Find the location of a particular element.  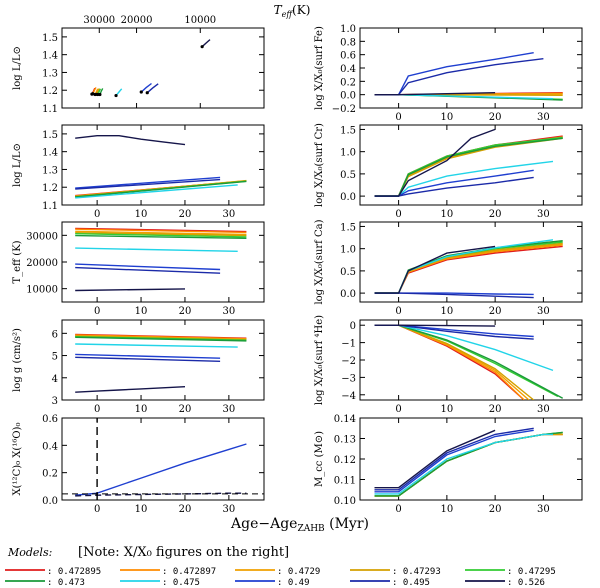

y-tick-label: 1.0 is located at coordinates (348, 29).